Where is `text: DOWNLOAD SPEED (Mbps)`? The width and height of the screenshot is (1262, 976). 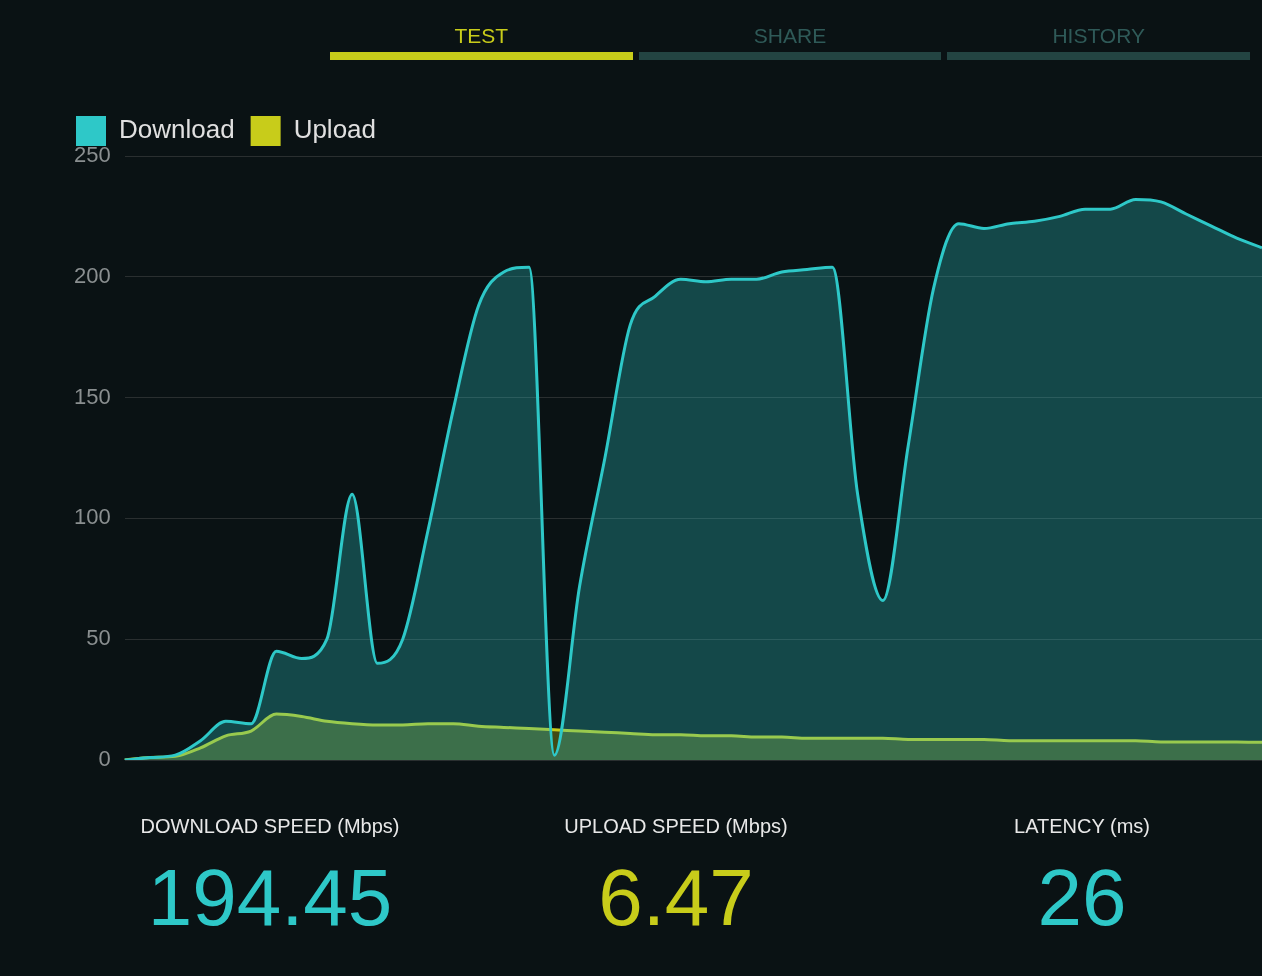
text: DOWNLOAD SPEED (Mbps) is located at coordinates (270, 826).